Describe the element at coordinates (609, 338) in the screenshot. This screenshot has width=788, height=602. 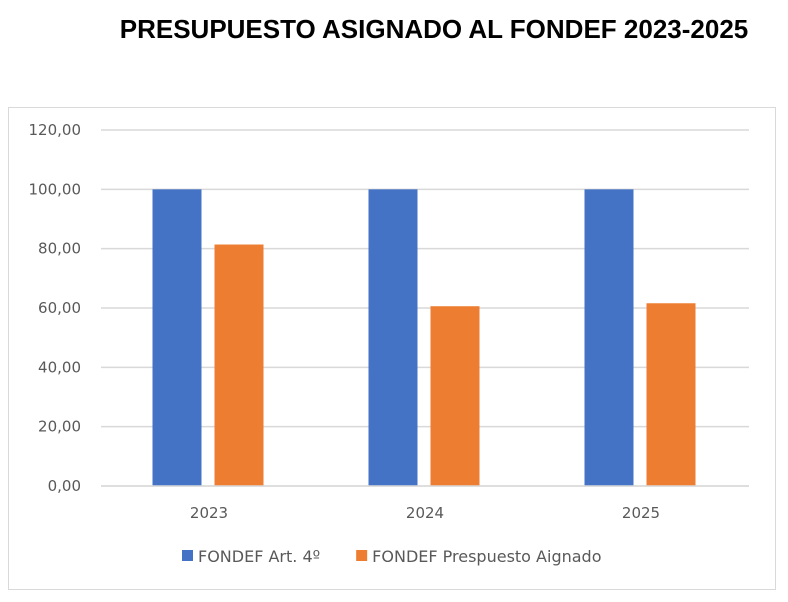
I see `bar-art4-2025` at that location.